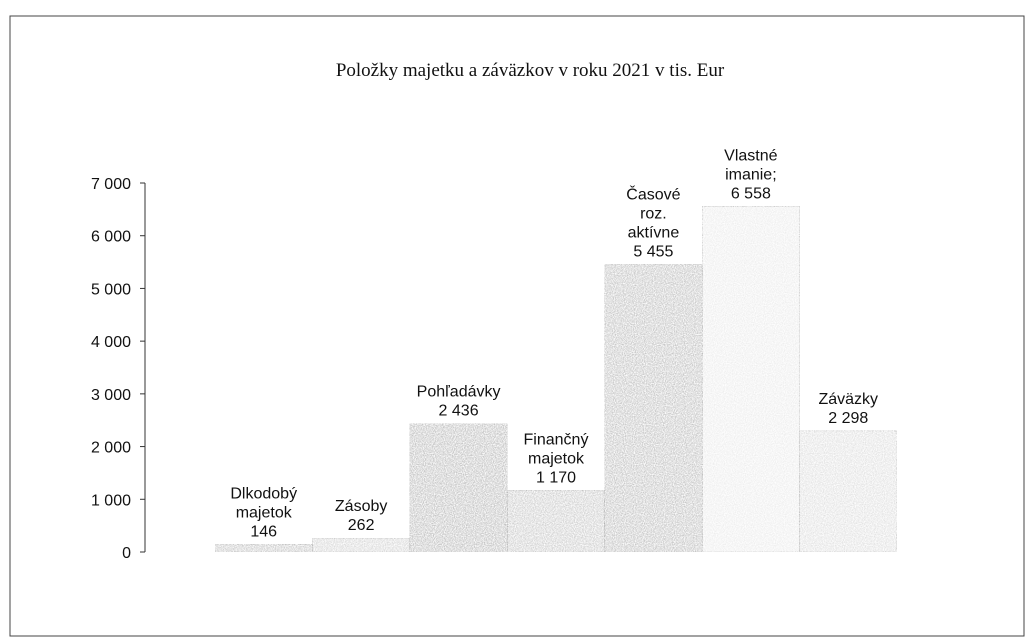 The image size is (1028, 641). I want to click on y-tick-label: 0, so click(126, 553).